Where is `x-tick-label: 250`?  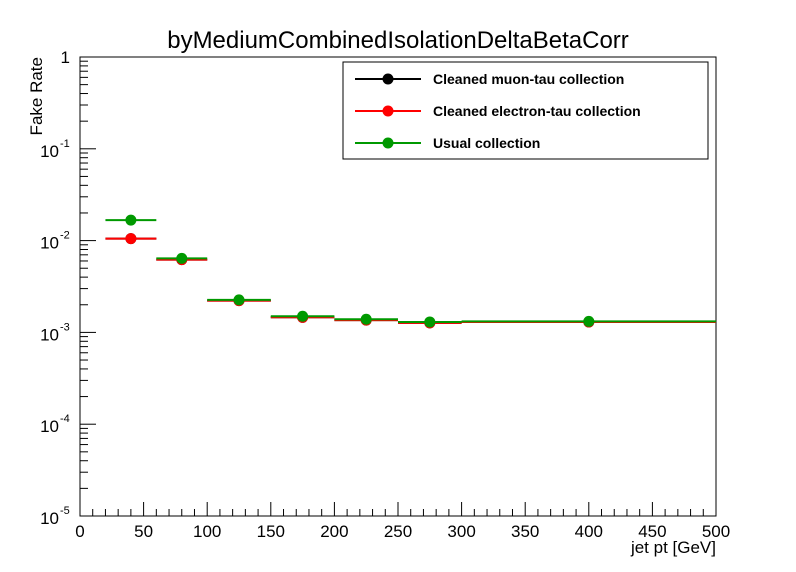 x-tick-label: 250 is located at coordinates (398, 531).